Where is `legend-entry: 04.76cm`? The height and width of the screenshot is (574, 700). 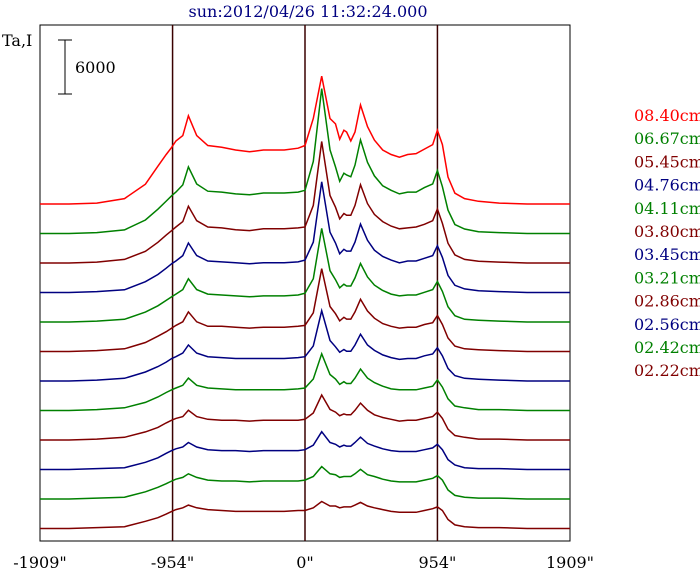
legend-entry: 04.76cm is located at coordinates (667, 185).